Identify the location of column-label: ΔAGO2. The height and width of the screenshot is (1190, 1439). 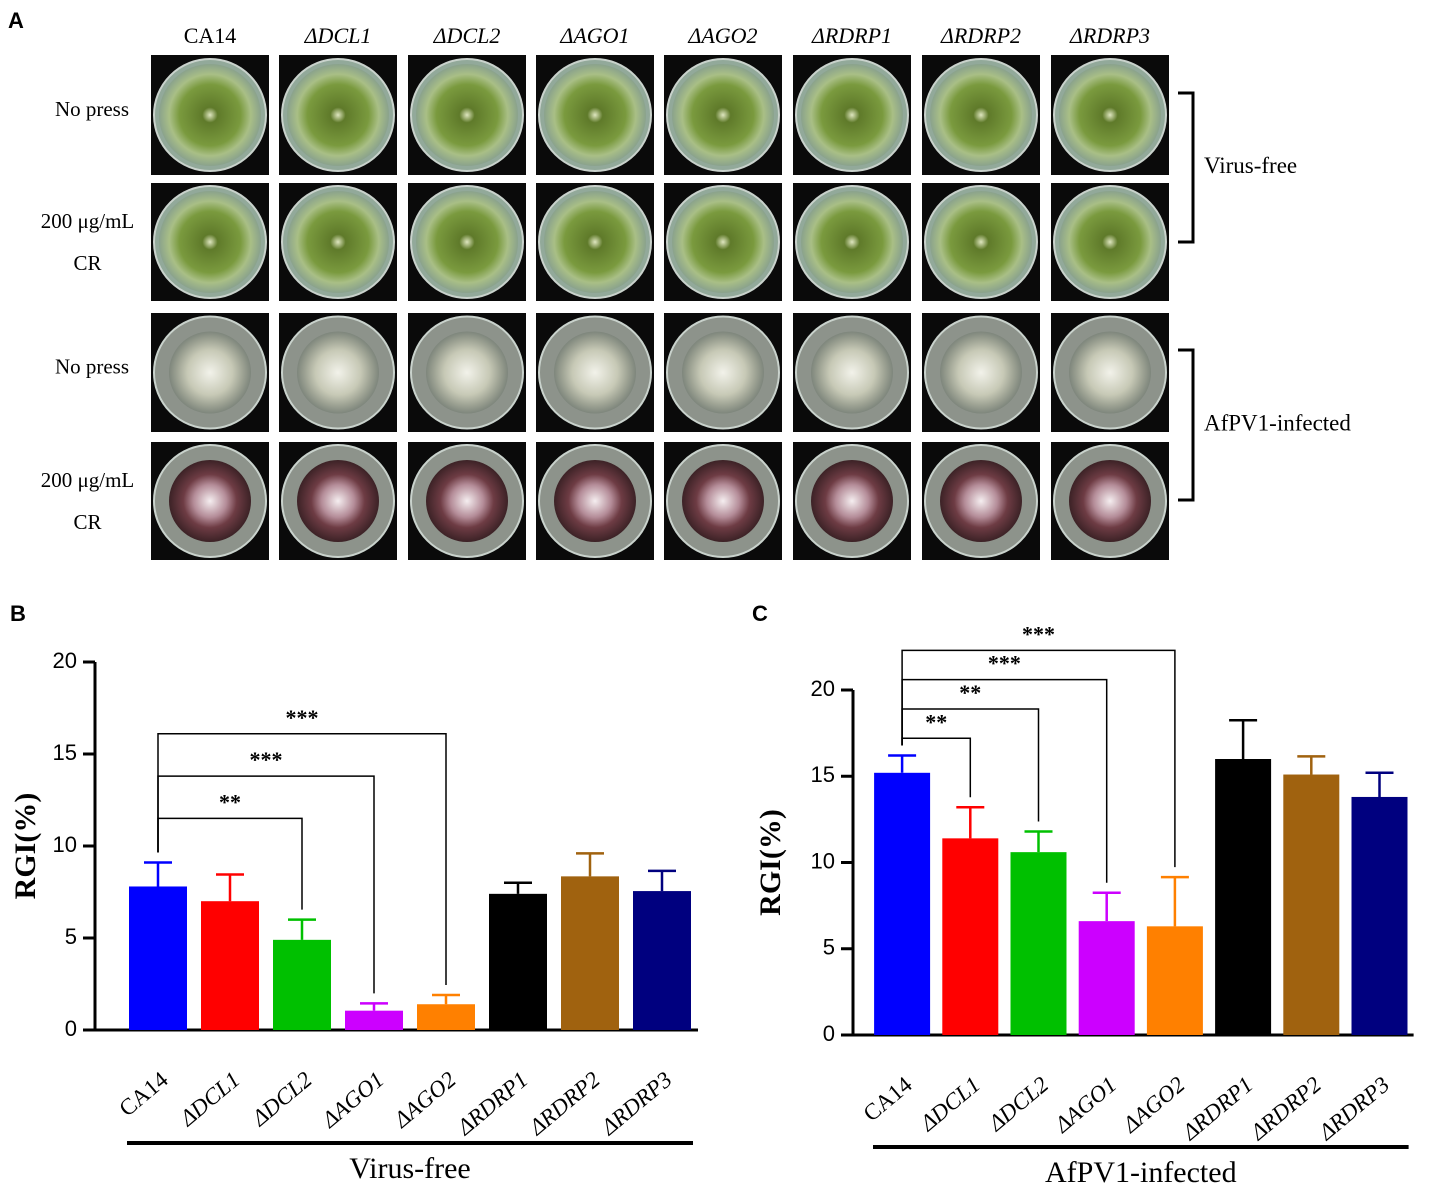
(722, 35).